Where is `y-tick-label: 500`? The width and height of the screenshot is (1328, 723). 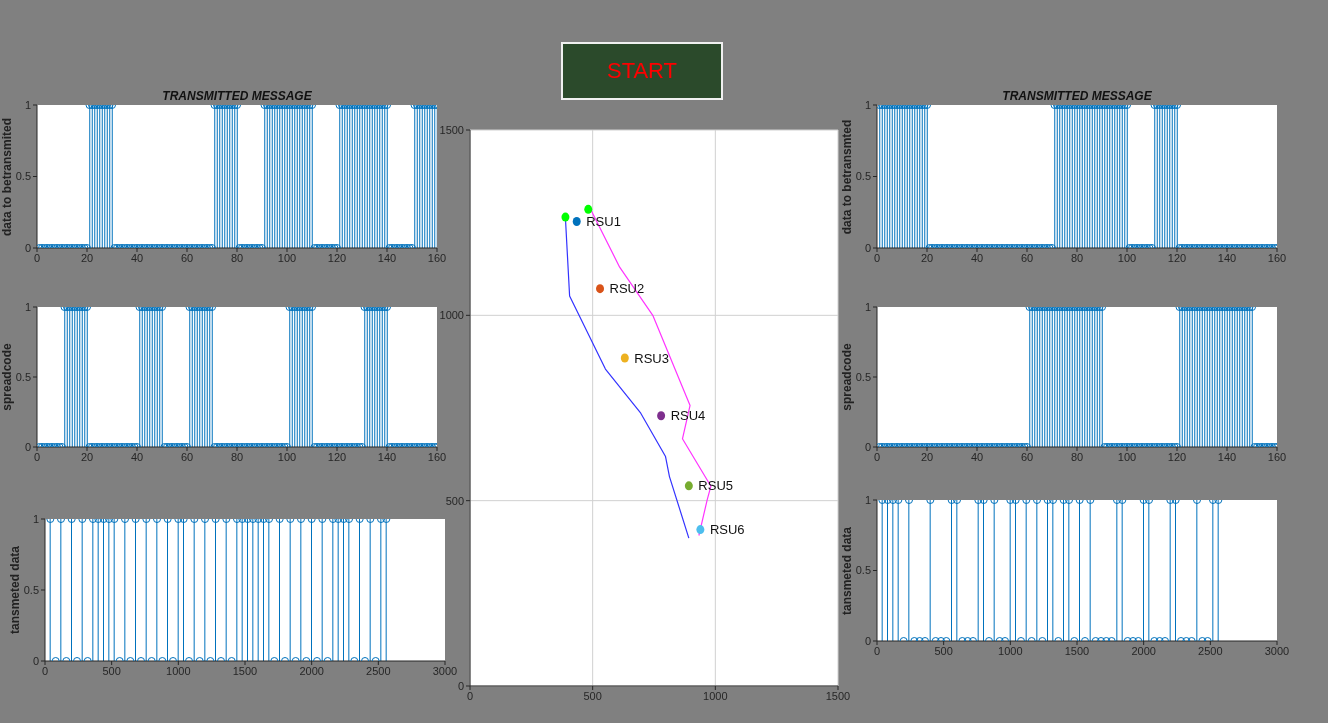
y-tick-label: 500 is located at coordinates (454, 500).